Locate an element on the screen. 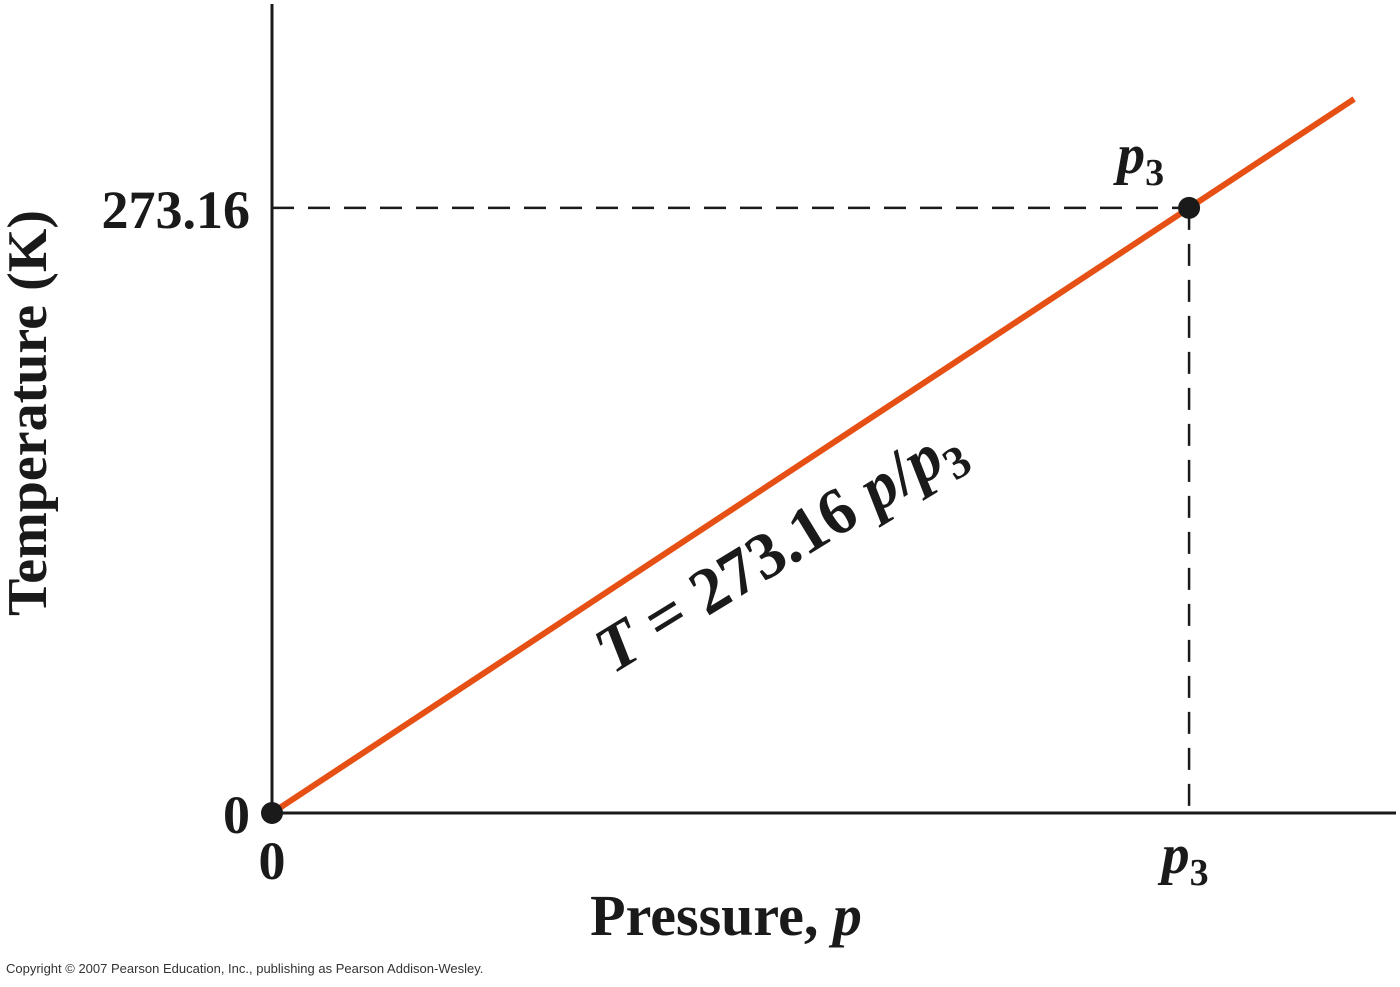 This screenshot has height=987, width=1400. data-point-origin is located at coordinates (272, 813).